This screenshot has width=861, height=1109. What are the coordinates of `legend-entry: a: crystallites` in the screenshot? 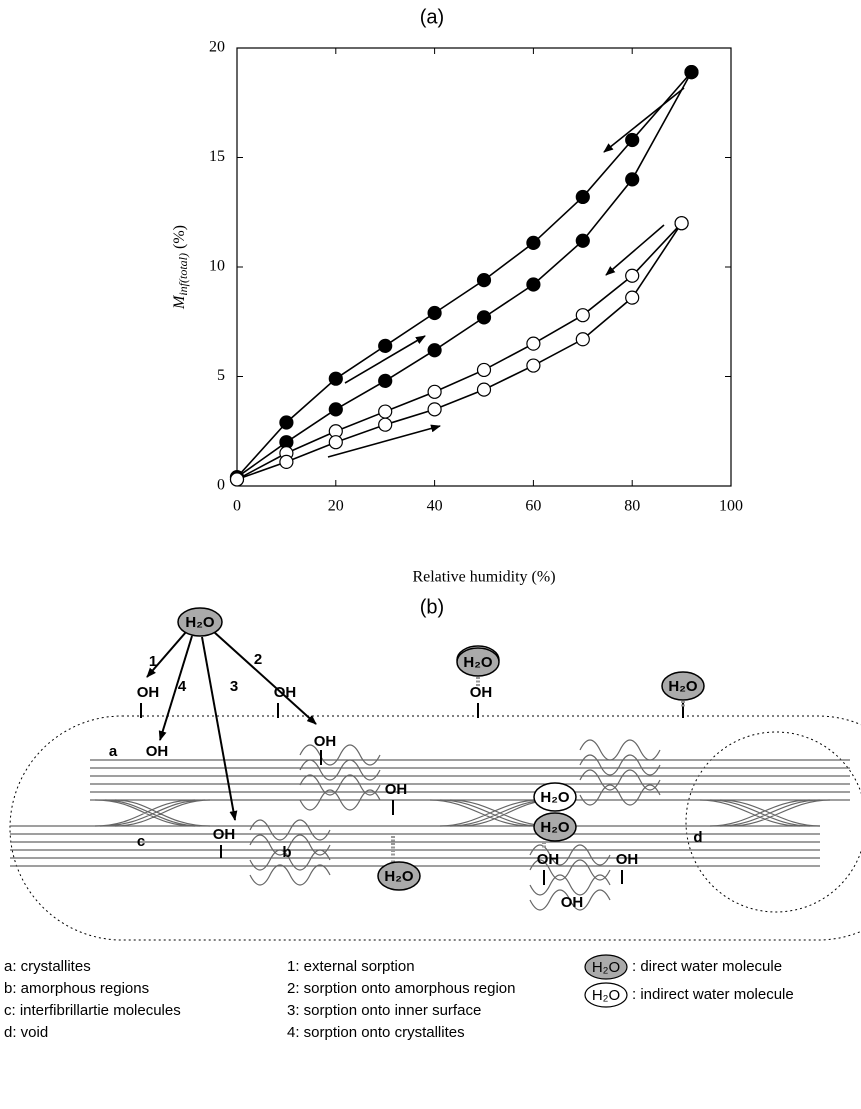 It's located at (47, 966).